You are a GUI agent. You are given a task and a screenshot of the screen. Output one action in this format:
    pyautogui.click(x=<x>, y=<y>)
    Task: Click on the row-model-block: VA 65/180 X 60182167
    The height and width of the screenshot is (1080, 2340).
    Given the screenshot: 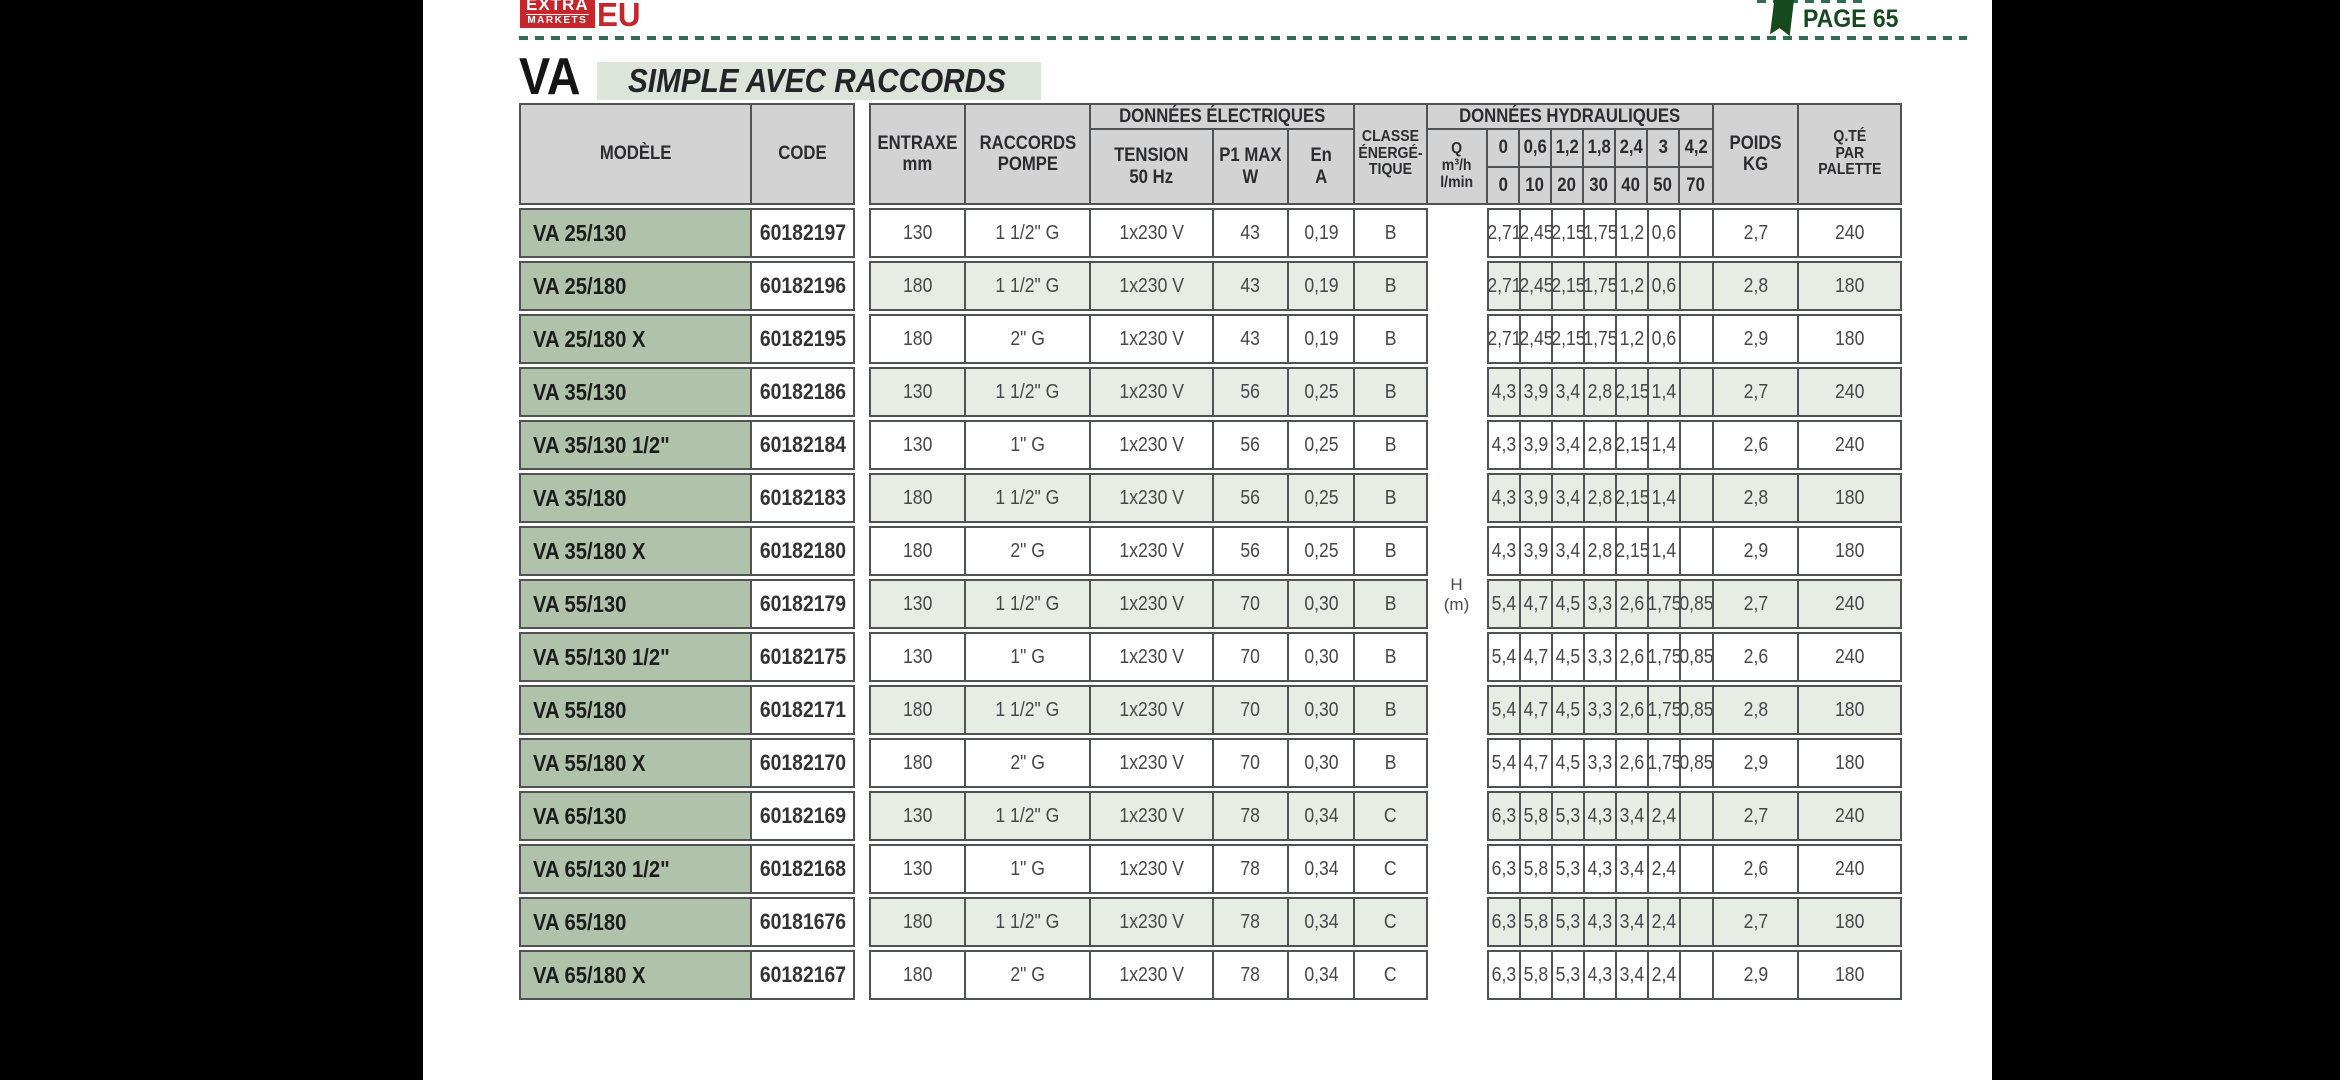 What is the action you would take?
    pyautogui.click(x=687, y=975)
    